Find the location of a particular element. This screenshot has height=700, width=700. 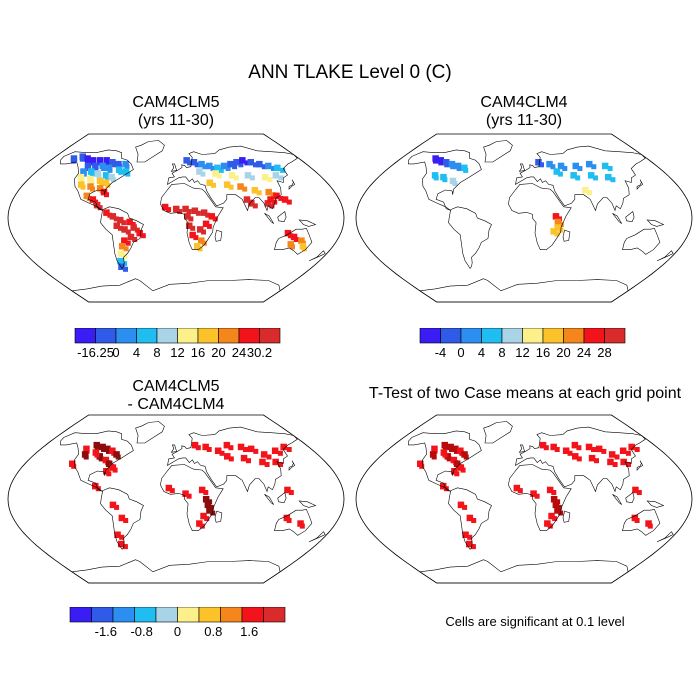

colorbar-tick-label: 16 is located at coordinates (198, 352).